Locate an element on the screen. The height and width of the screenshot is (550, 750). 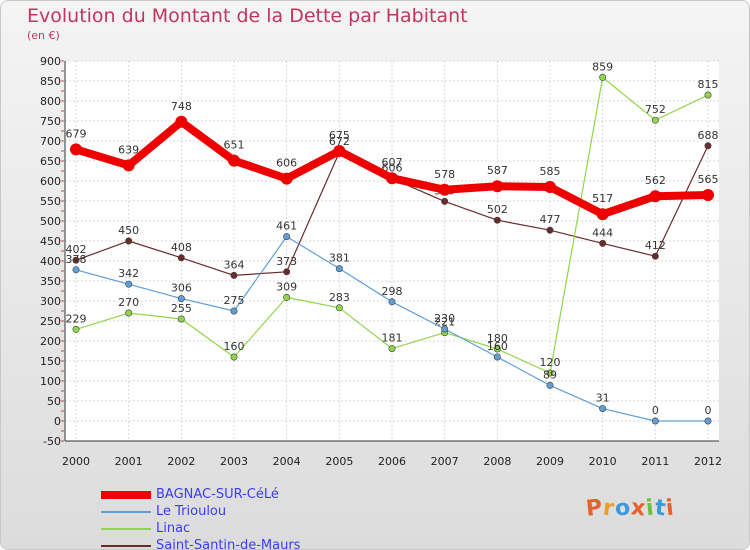
data-label: 378 is located at coordinates (76, 259).